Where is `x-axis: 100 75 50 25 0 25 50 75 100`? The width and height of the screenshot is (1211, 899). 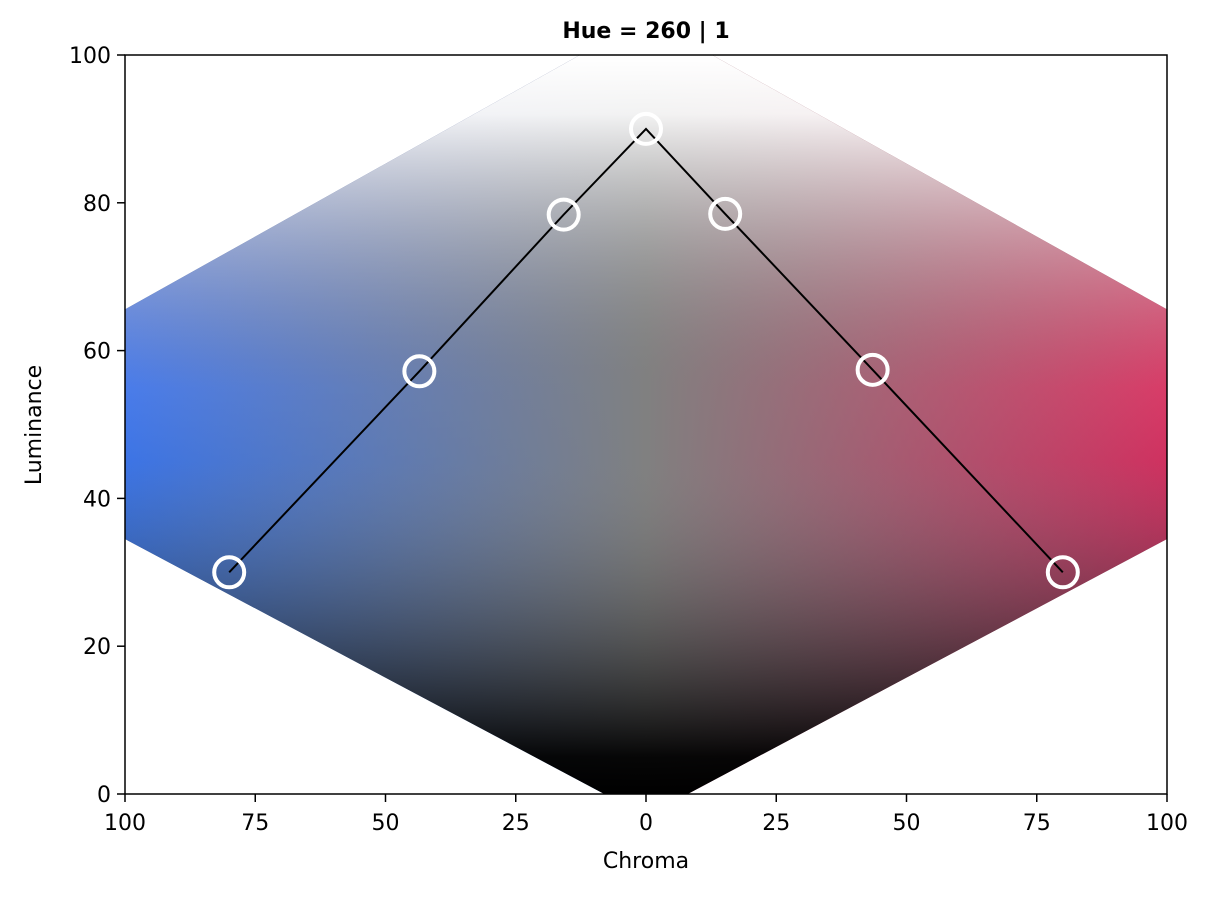 x-axis: 100 75 50 25 0 25 50 75 100 is located at coordinates (646, 815).